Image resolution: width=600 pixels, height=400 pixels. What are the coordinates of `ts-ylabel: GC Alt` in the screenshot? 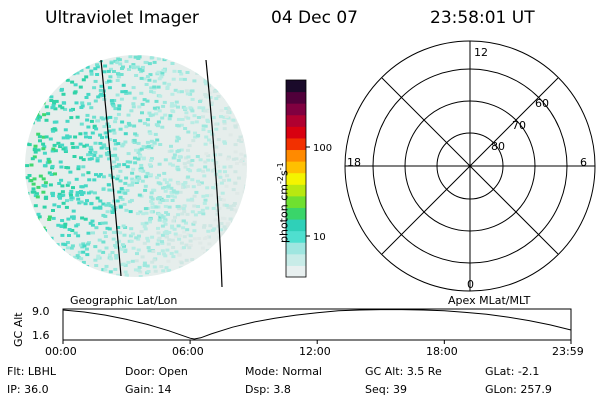 It's located at (18, 329).